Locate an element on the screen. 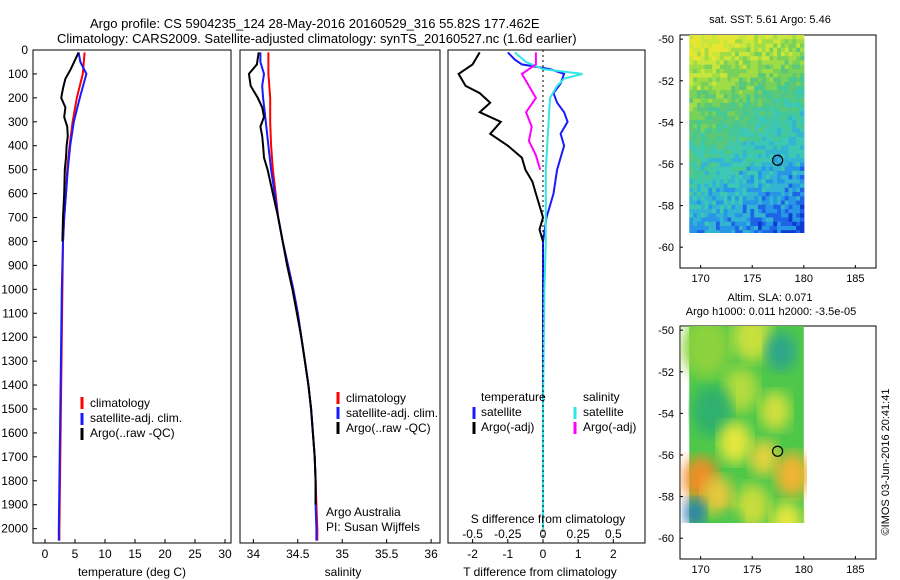 The image size is (900, 580). y-tick-label: 1600 is located at coordinates (14, 433).